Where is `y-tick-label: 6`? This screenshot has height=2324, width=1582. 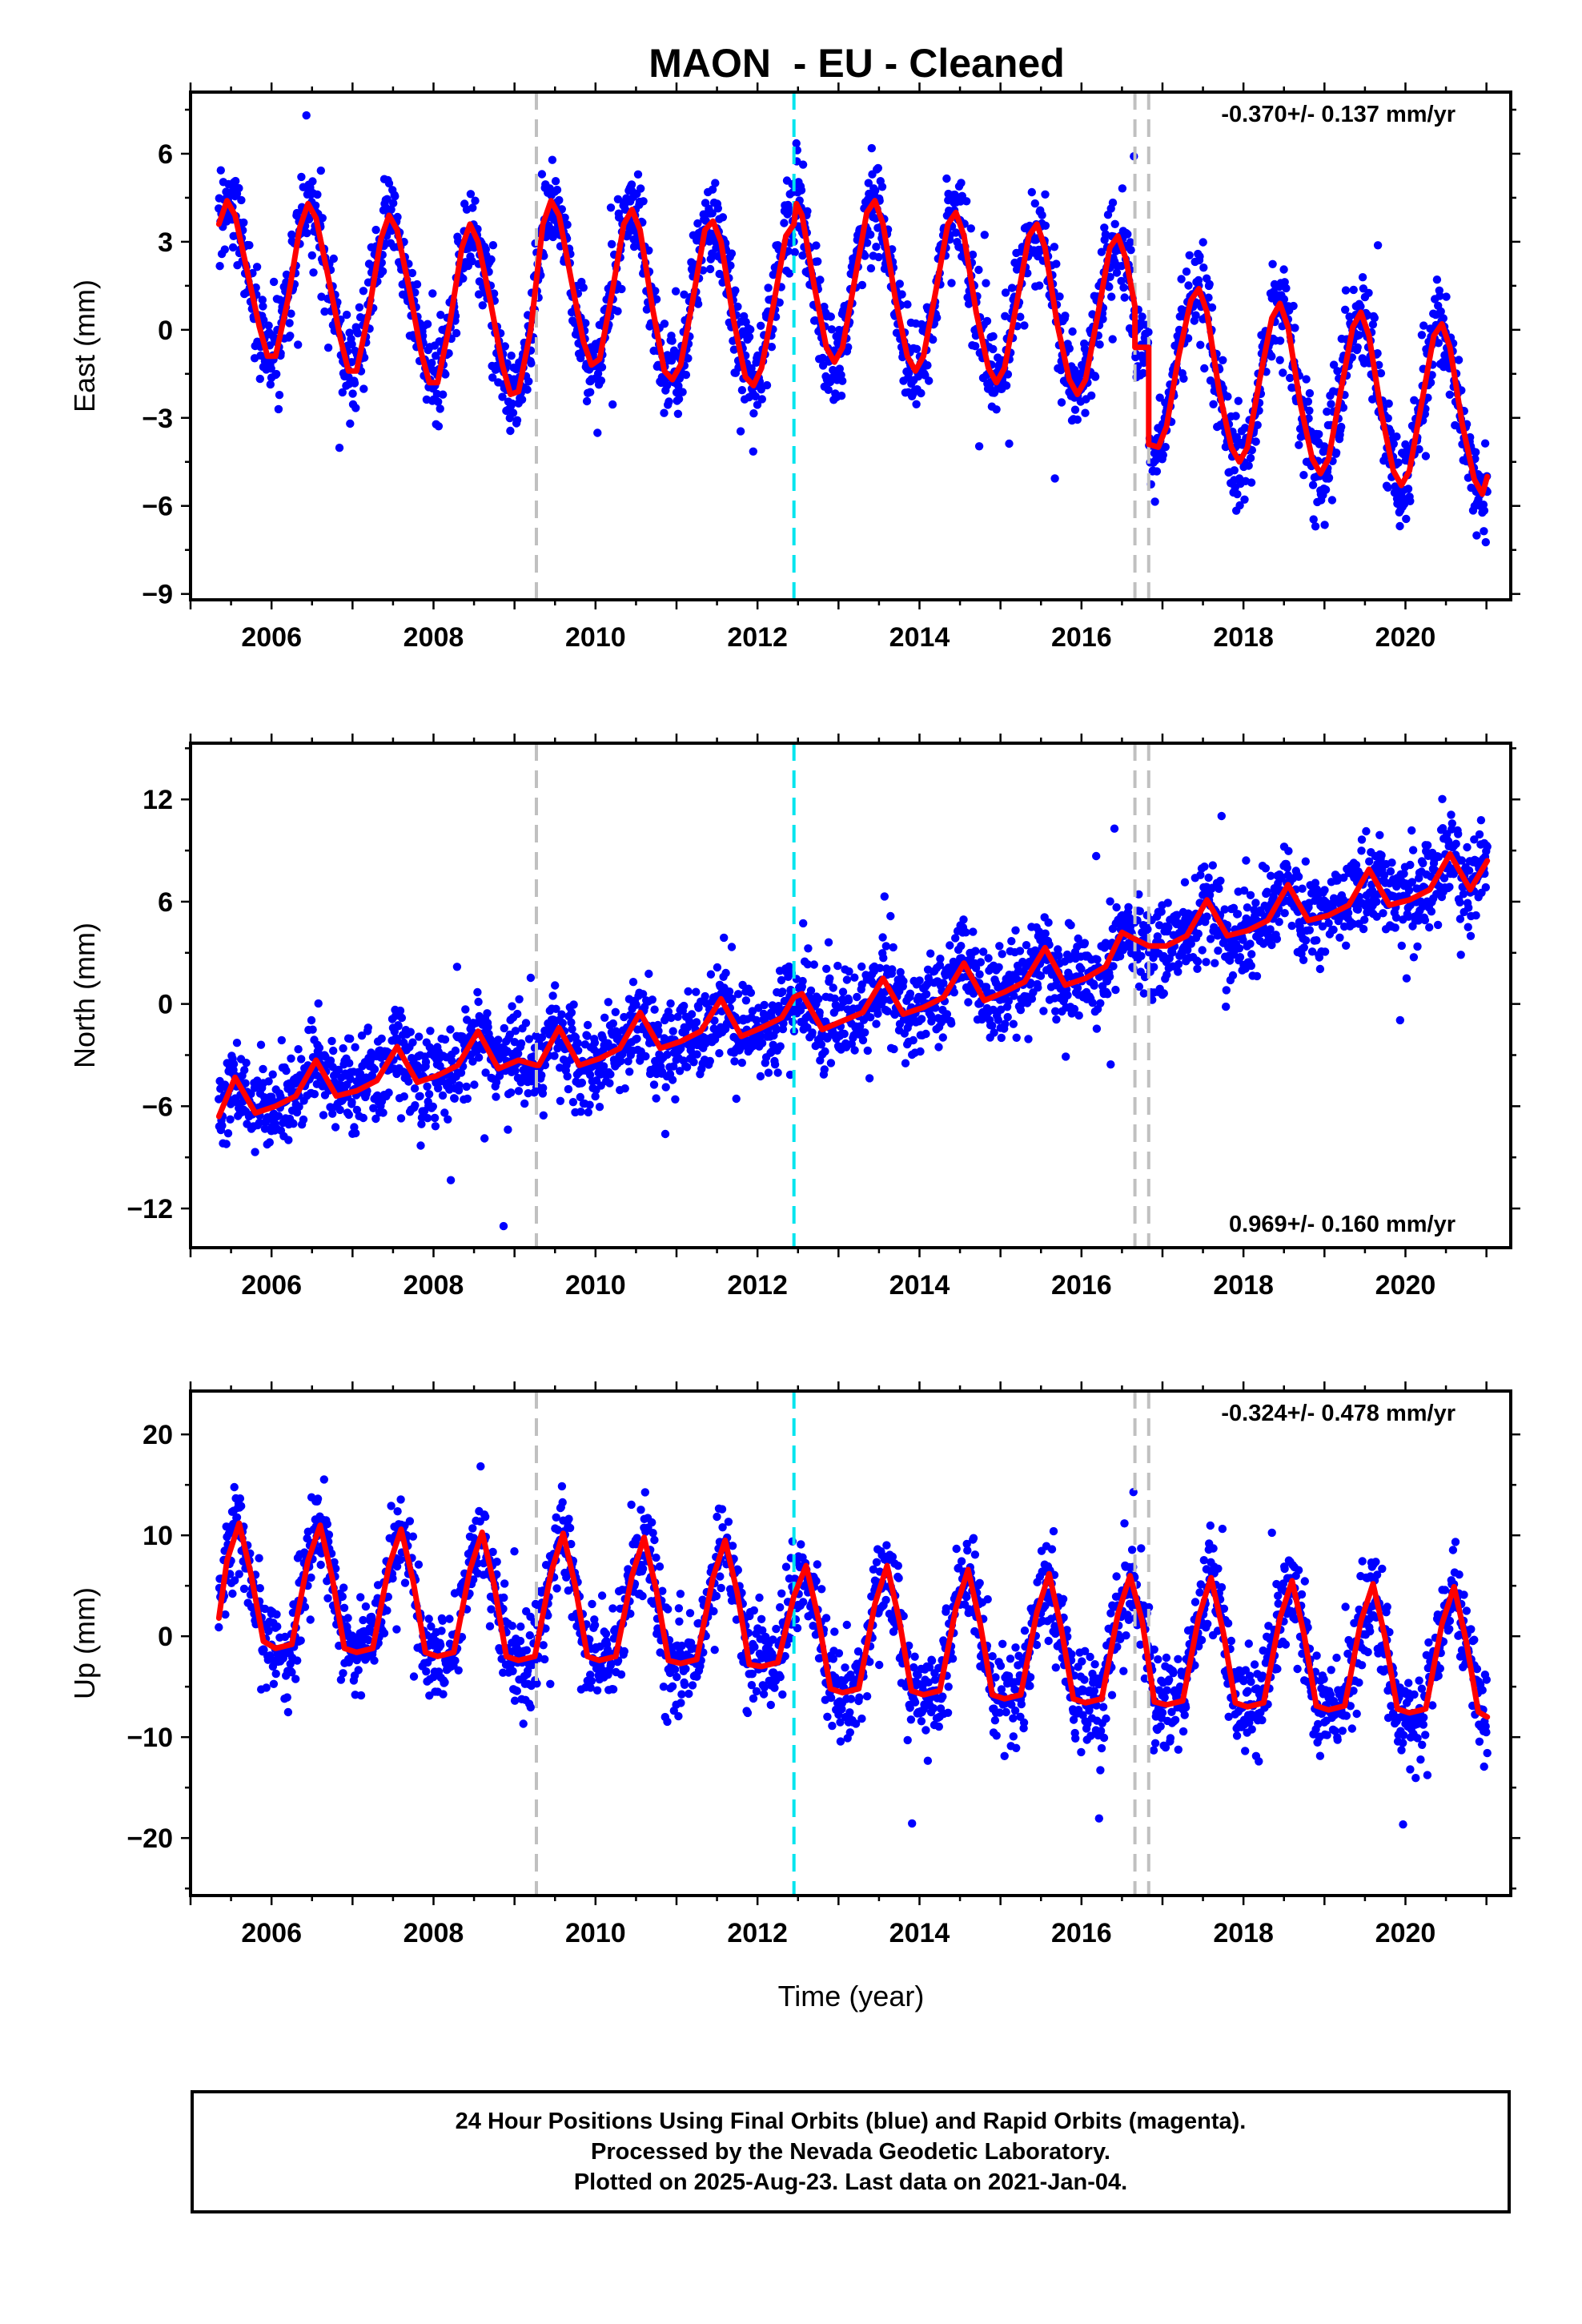
y-tick-label: 6 is located at coordinates (165, 154).